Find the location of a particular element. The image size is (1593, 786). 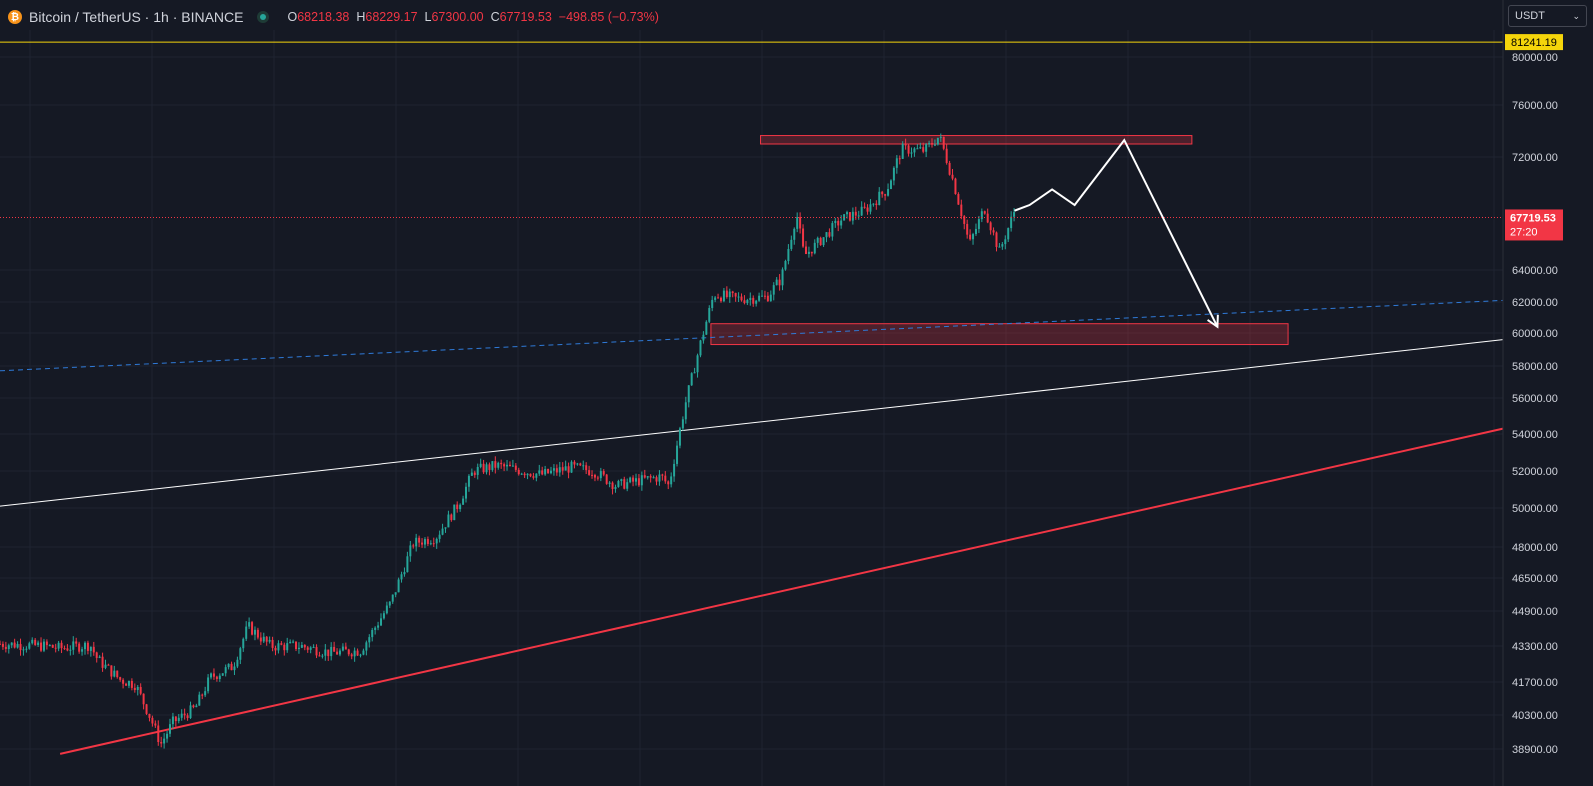

price-tick-label: 54000.00 is located at coordinates (1535, 435).